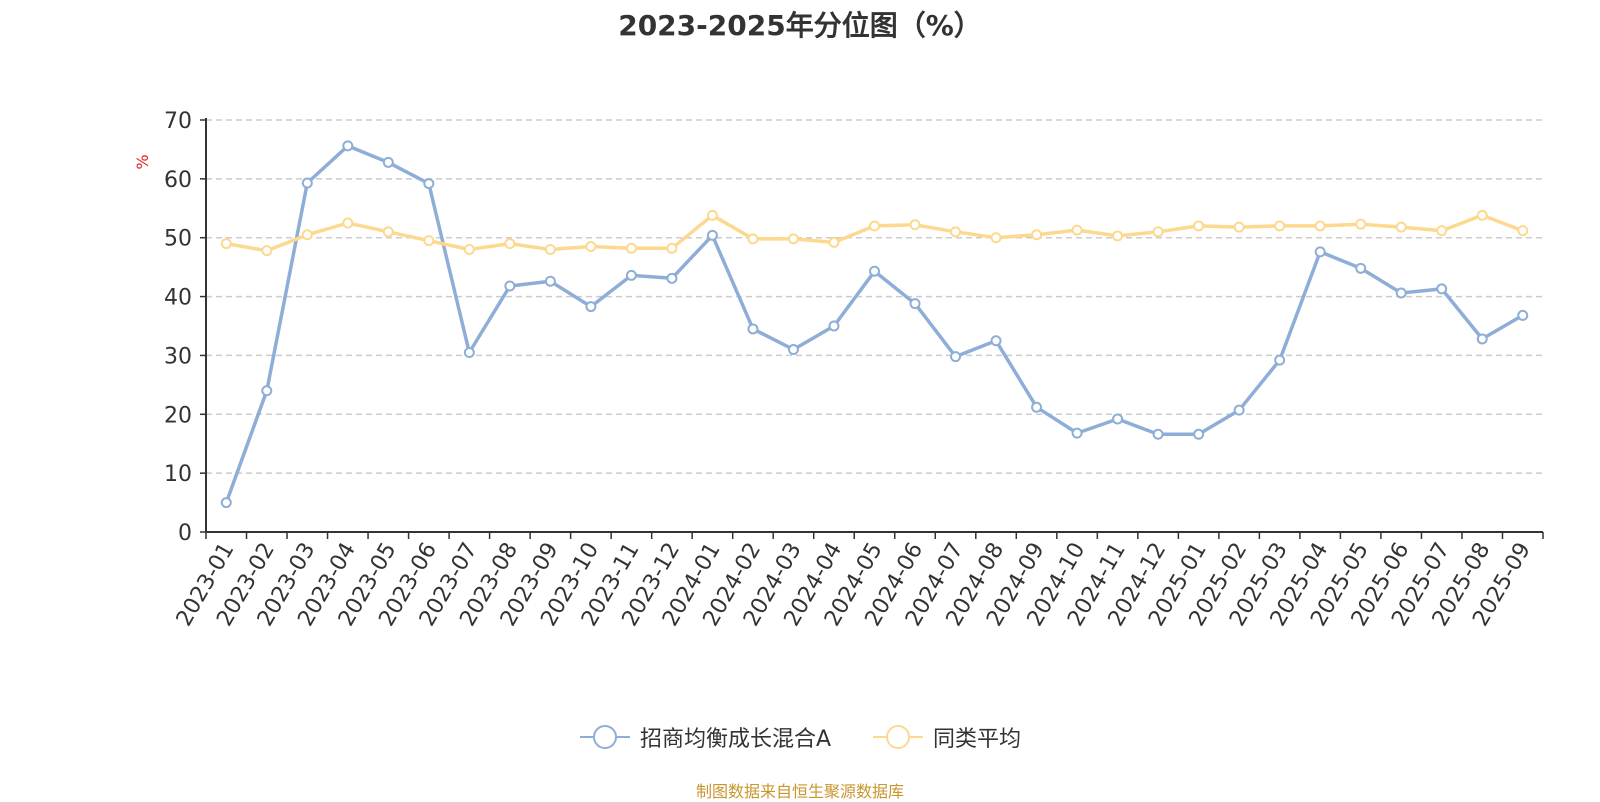  What do you see at coordinates (178, 298) in the screenshot?
I see `y-tick-label: 40` at bounding box center [178, 298].